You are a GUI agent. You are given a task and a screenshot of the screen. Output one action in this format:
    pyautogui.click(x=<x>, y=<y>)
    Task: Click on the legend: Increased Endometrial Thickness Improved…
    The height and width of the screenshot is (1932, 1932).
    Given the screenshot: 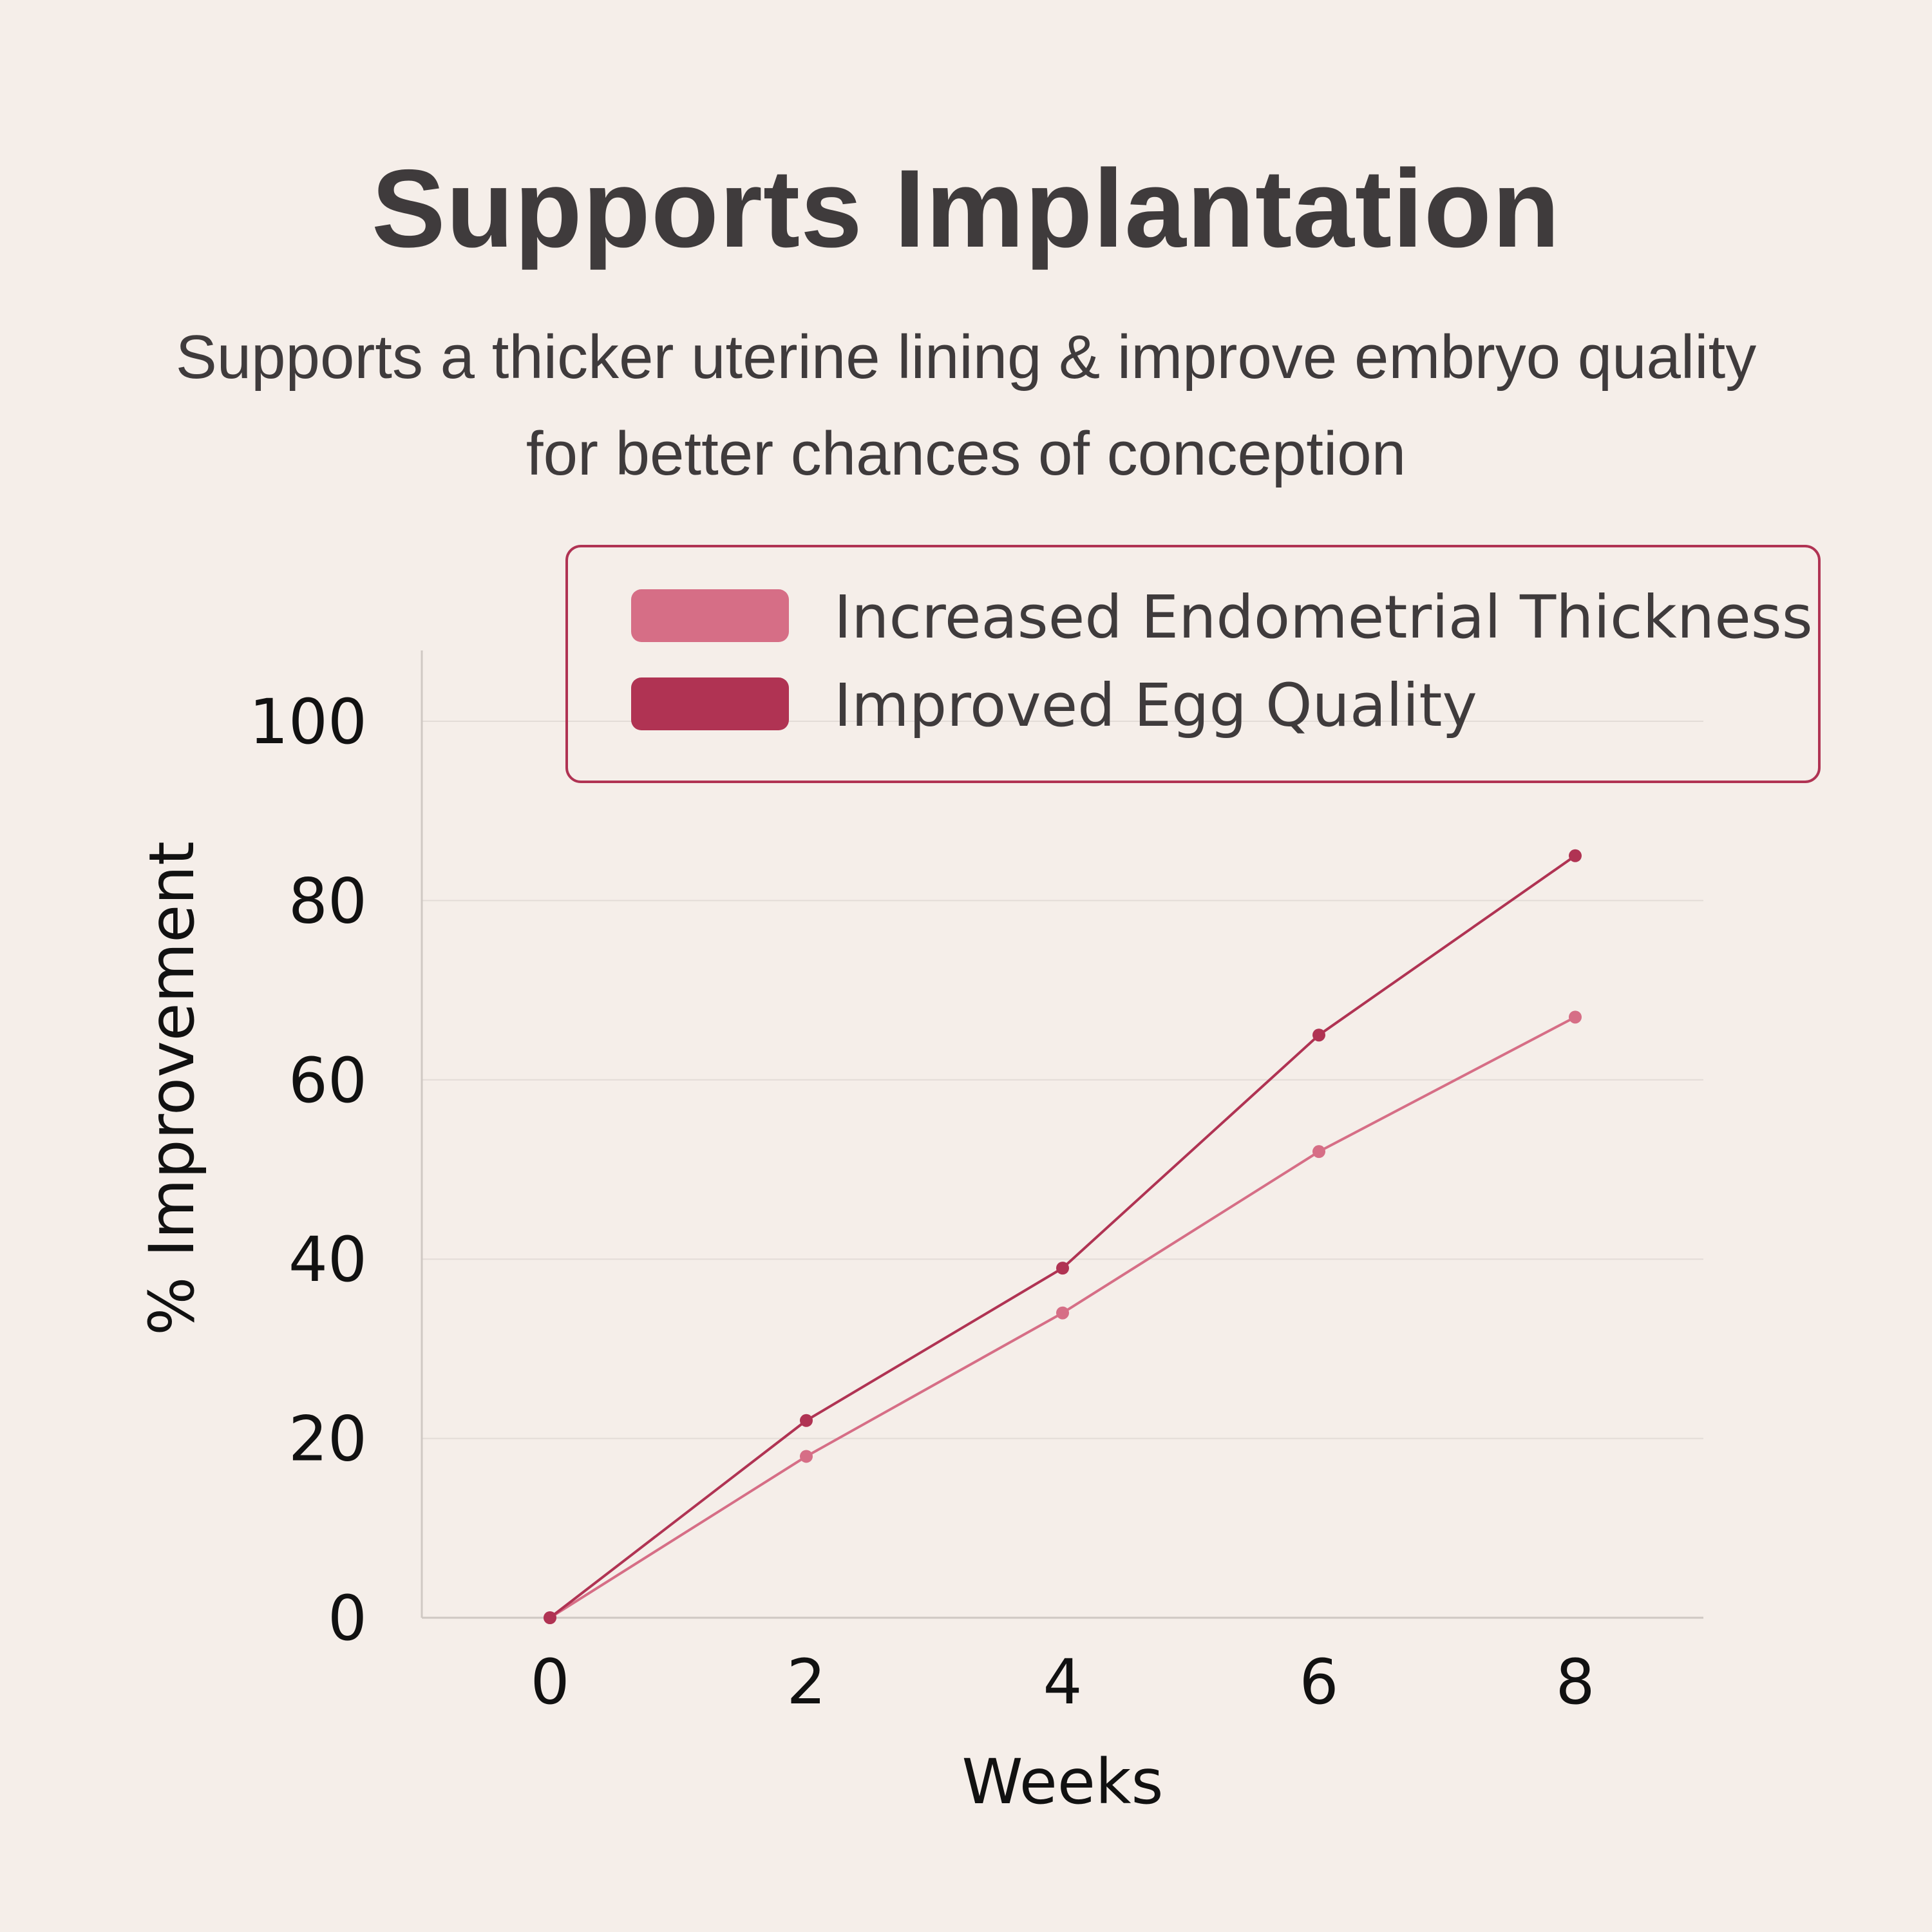 What is the action you would take?
    pyautogui.click(x=1193, y=664)
    